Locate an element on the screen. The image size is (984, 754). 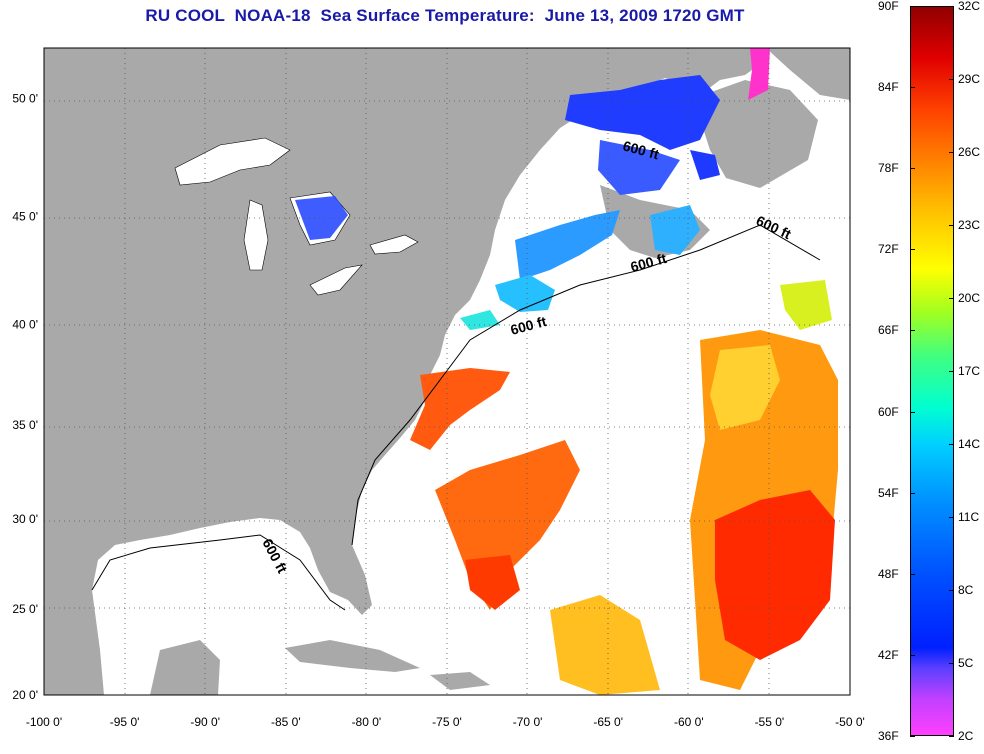
colorbar-c-label: 23C is located at coordinates (969, 225).